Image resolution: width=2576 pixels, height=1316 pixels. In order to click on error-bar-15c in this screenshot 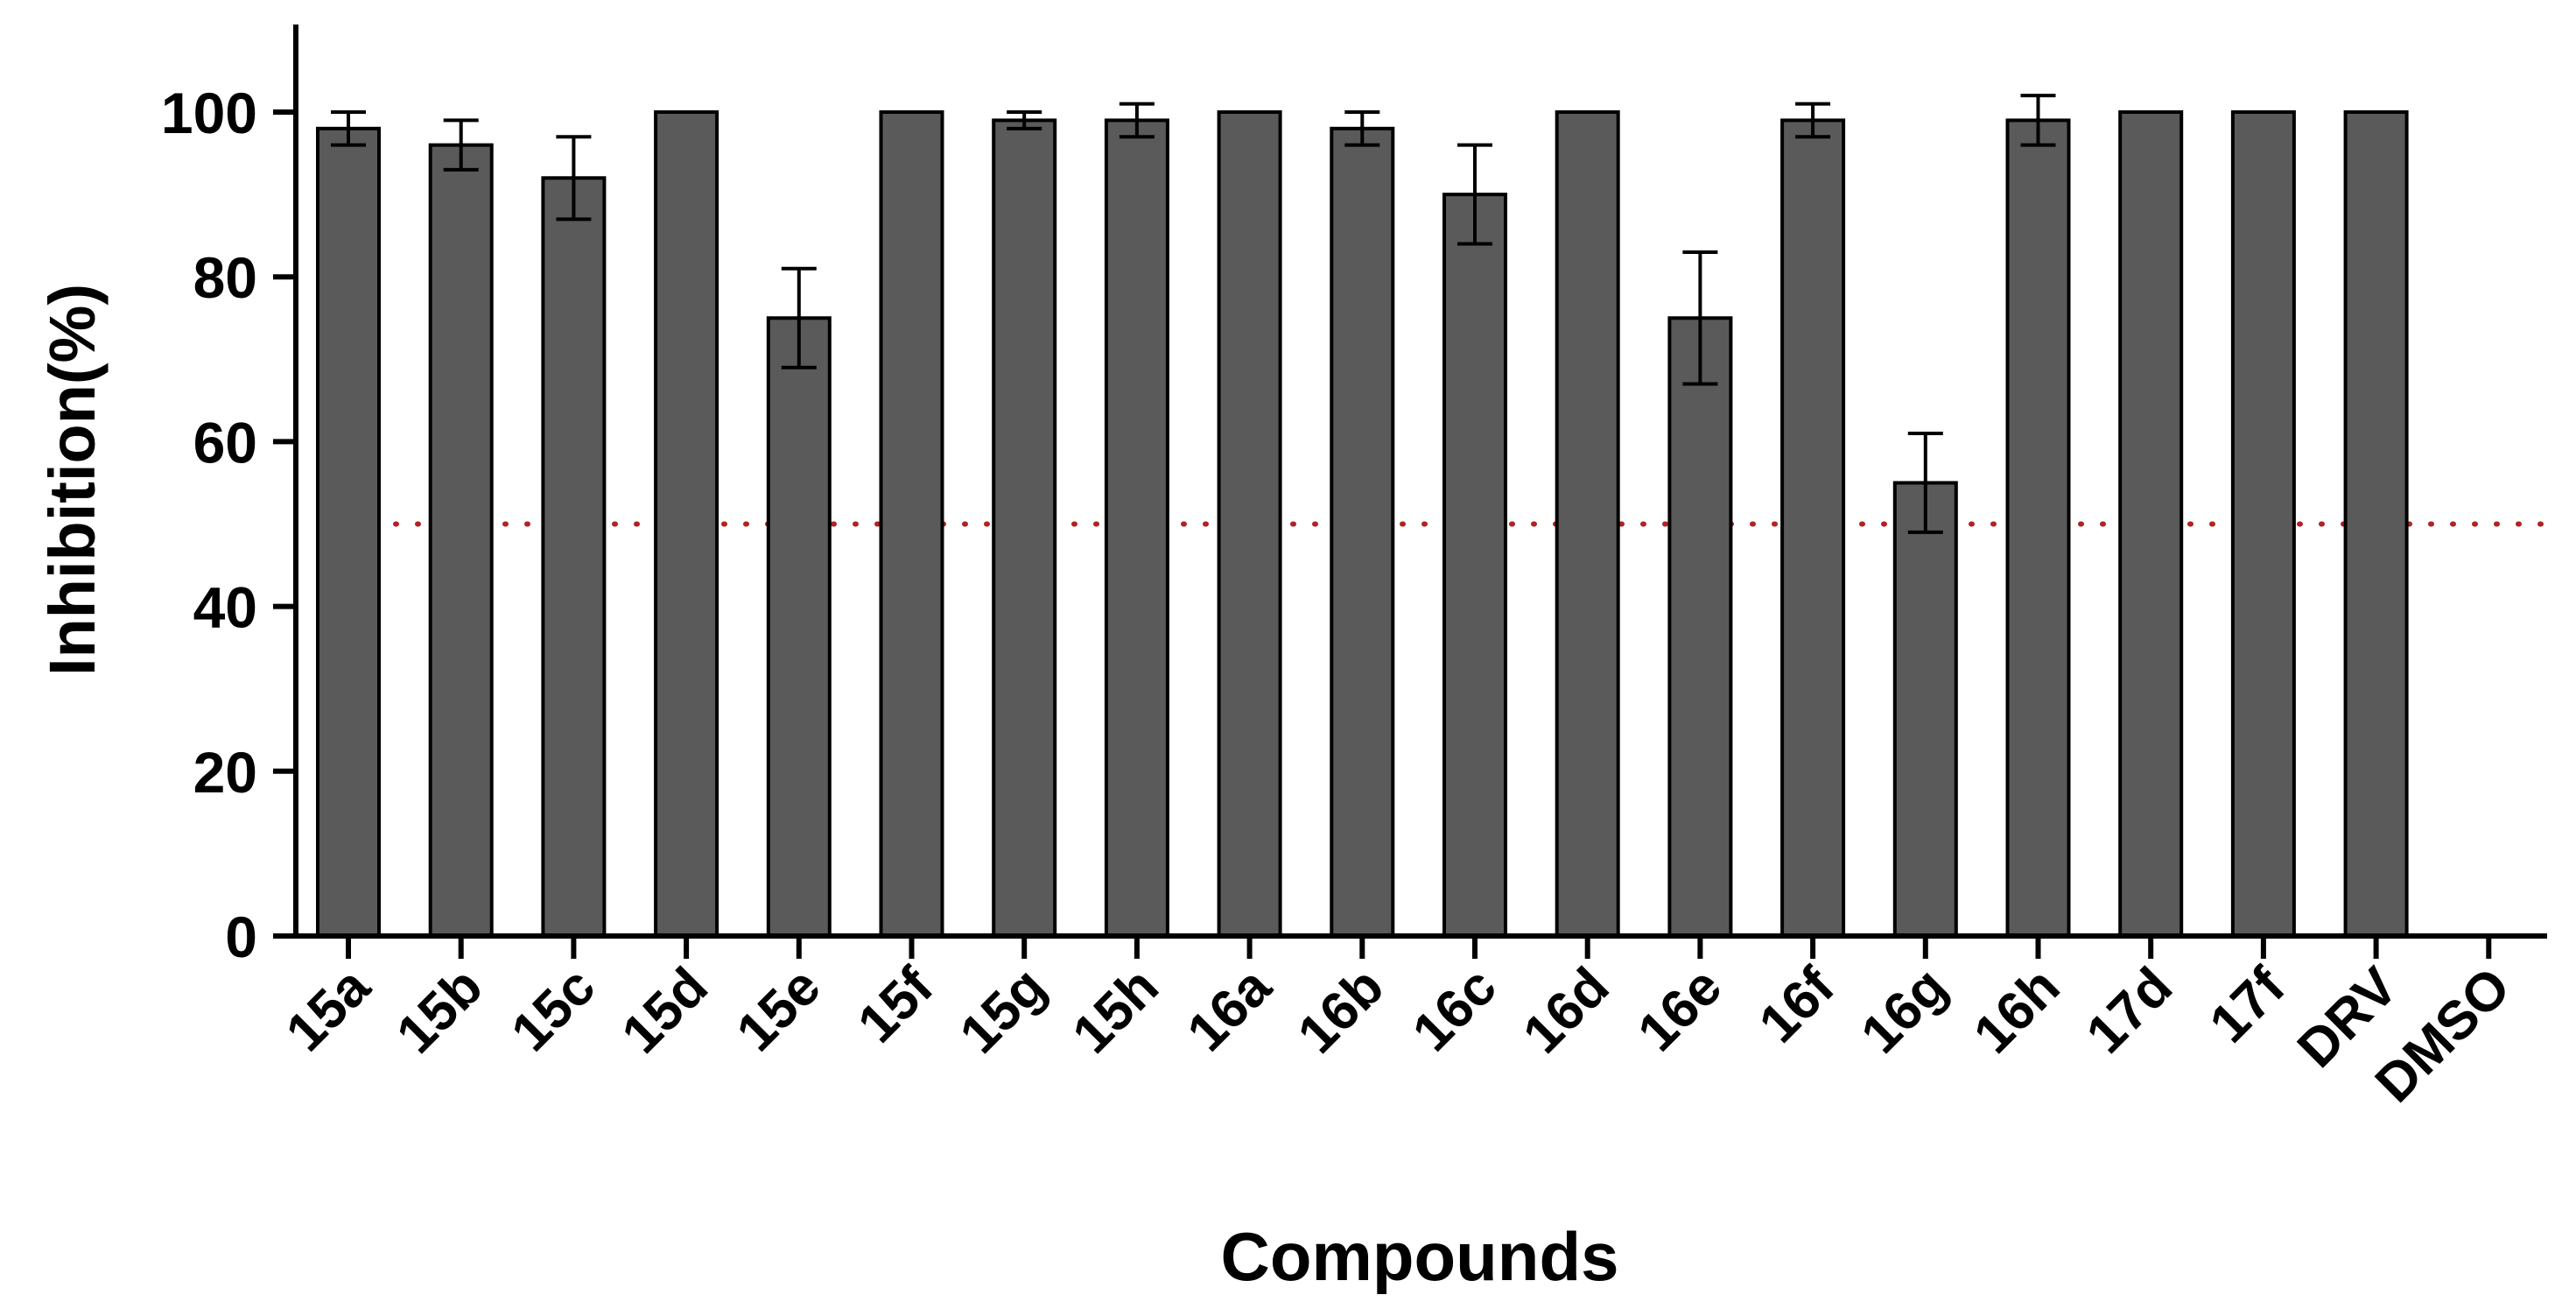, I will do `click(574, 178)`.